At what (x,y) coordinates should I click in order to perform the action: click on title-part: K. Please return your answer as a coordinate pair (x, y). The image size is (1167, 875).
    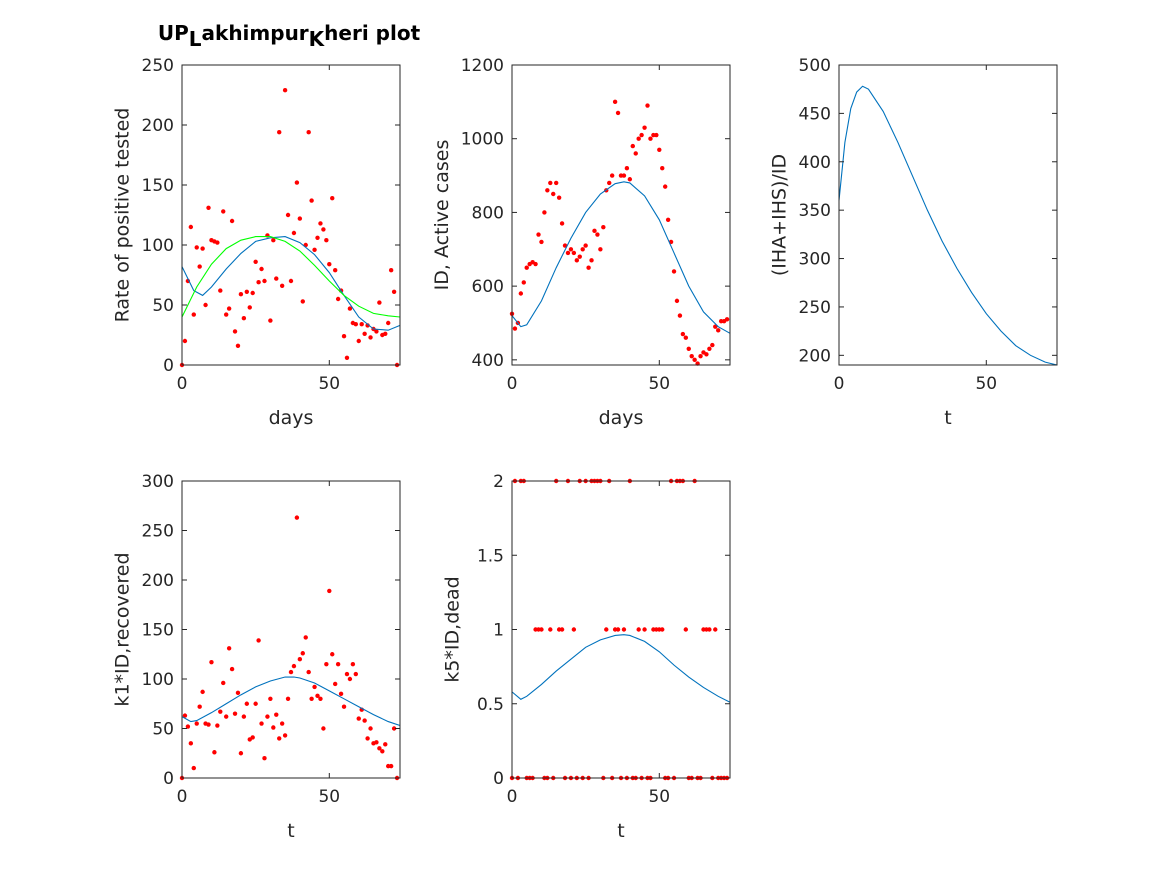
    Looking at the image, I should click on (317, 39).